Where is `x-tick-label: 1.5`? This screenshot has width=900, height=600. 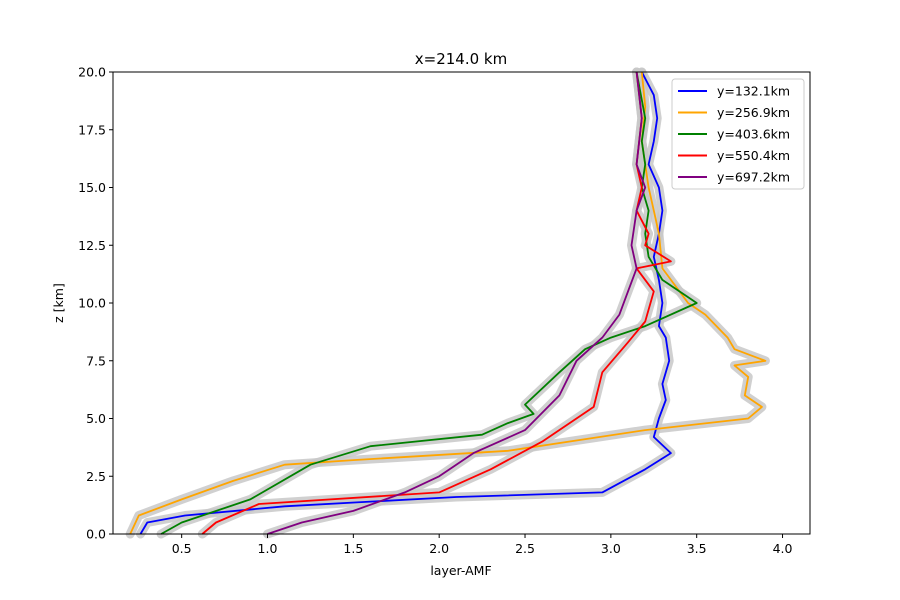
x-tick-label: 1.5 is located at coordinates (353, 548).